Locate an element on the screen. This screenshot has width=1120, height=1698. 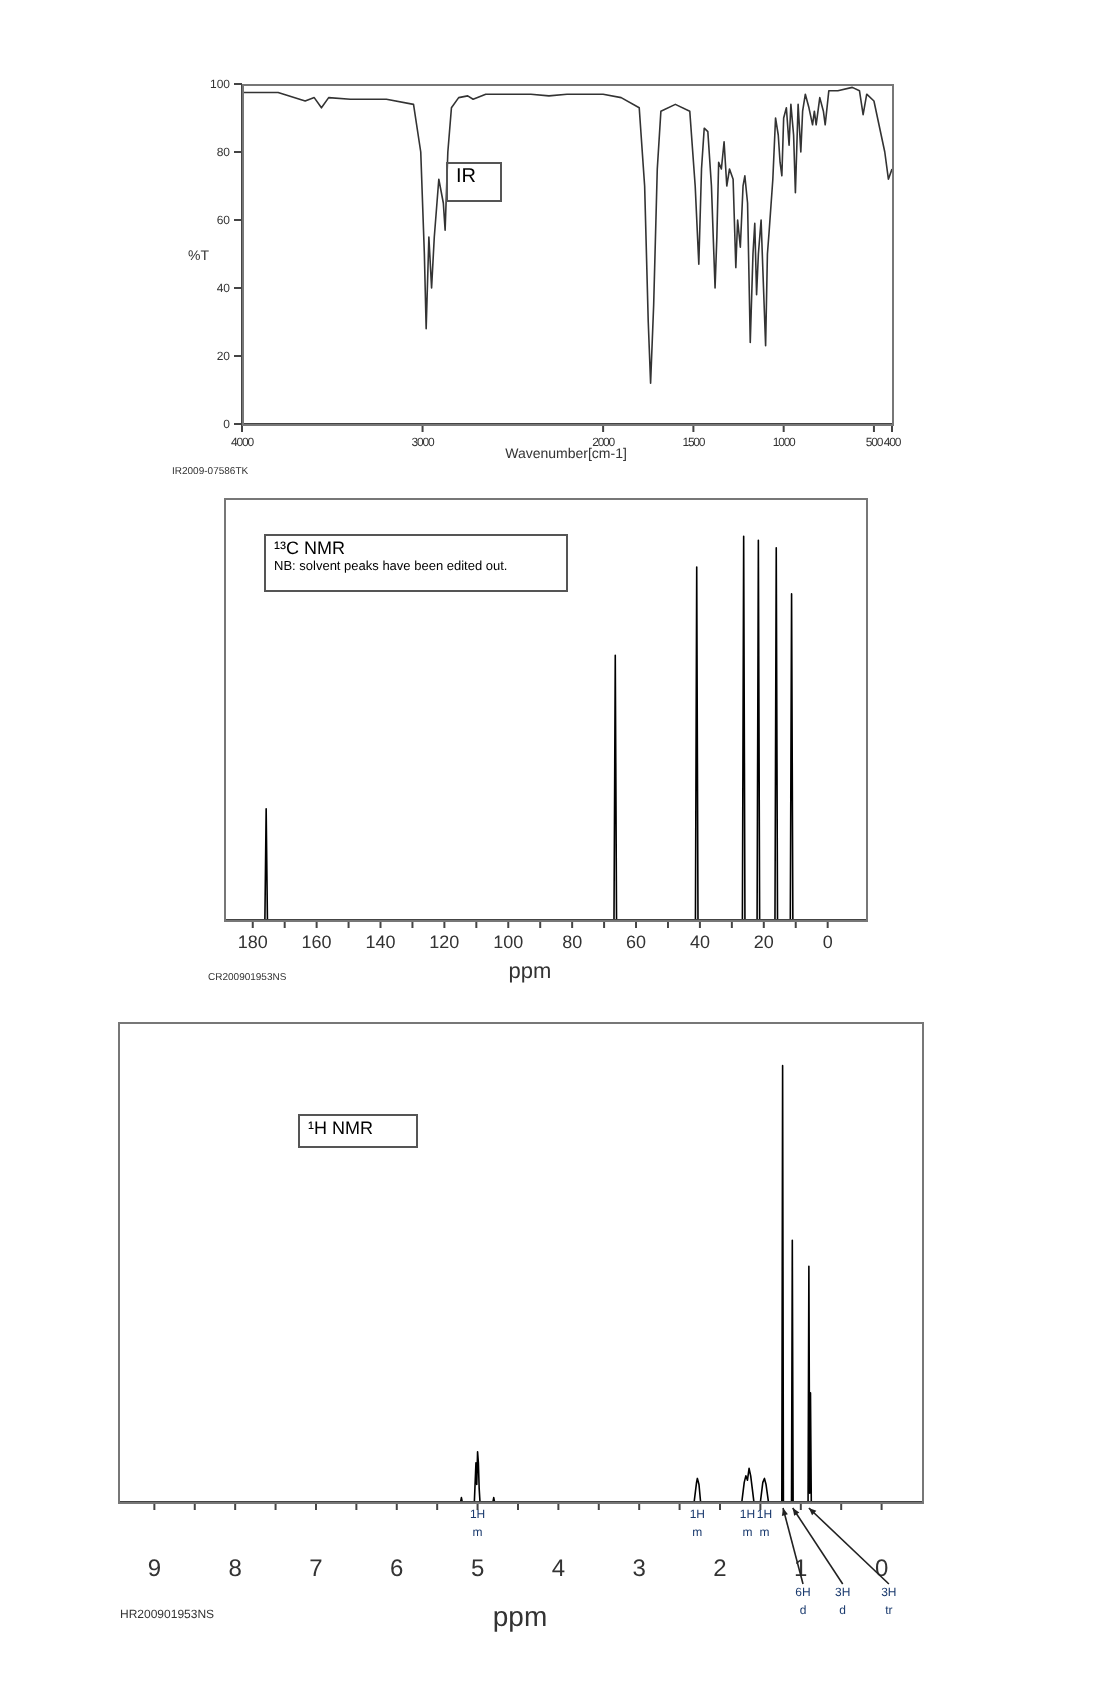
x-tick-label: 20 is located at coordinates (763, 942).